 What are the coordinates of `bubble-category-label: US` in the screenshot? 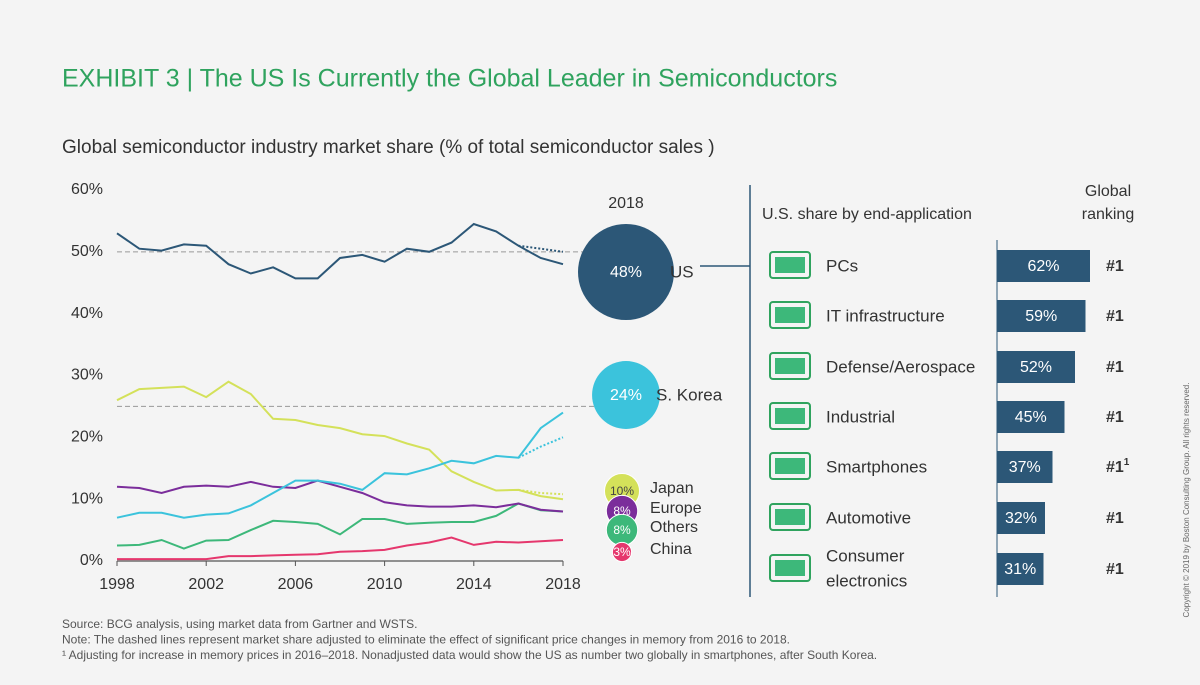 It's located at (682, 271).